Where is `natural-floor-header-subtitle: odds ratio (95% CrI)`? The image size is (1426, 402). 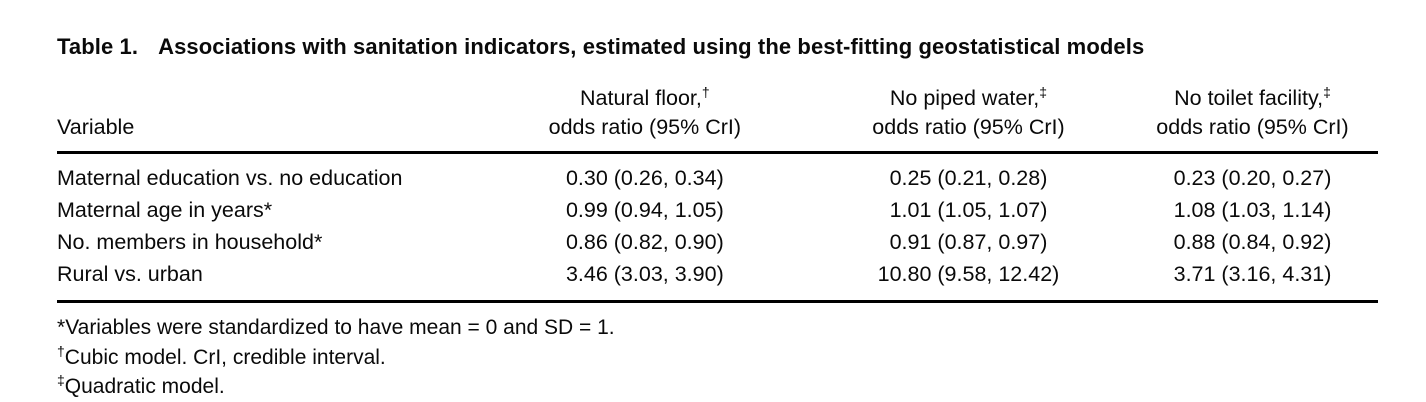
natural-floor-header-subtitle: odds ratio (95% CrI) is located at coordinates (645, 127).